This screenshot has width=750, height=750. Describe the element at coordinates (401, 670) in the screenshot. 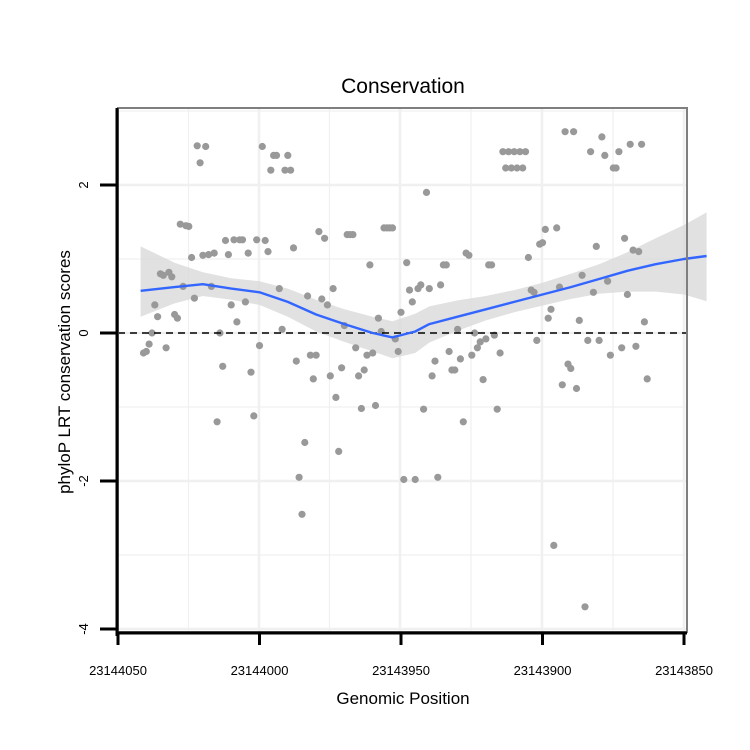

I see `x-tick-label: 23143950` at that location.